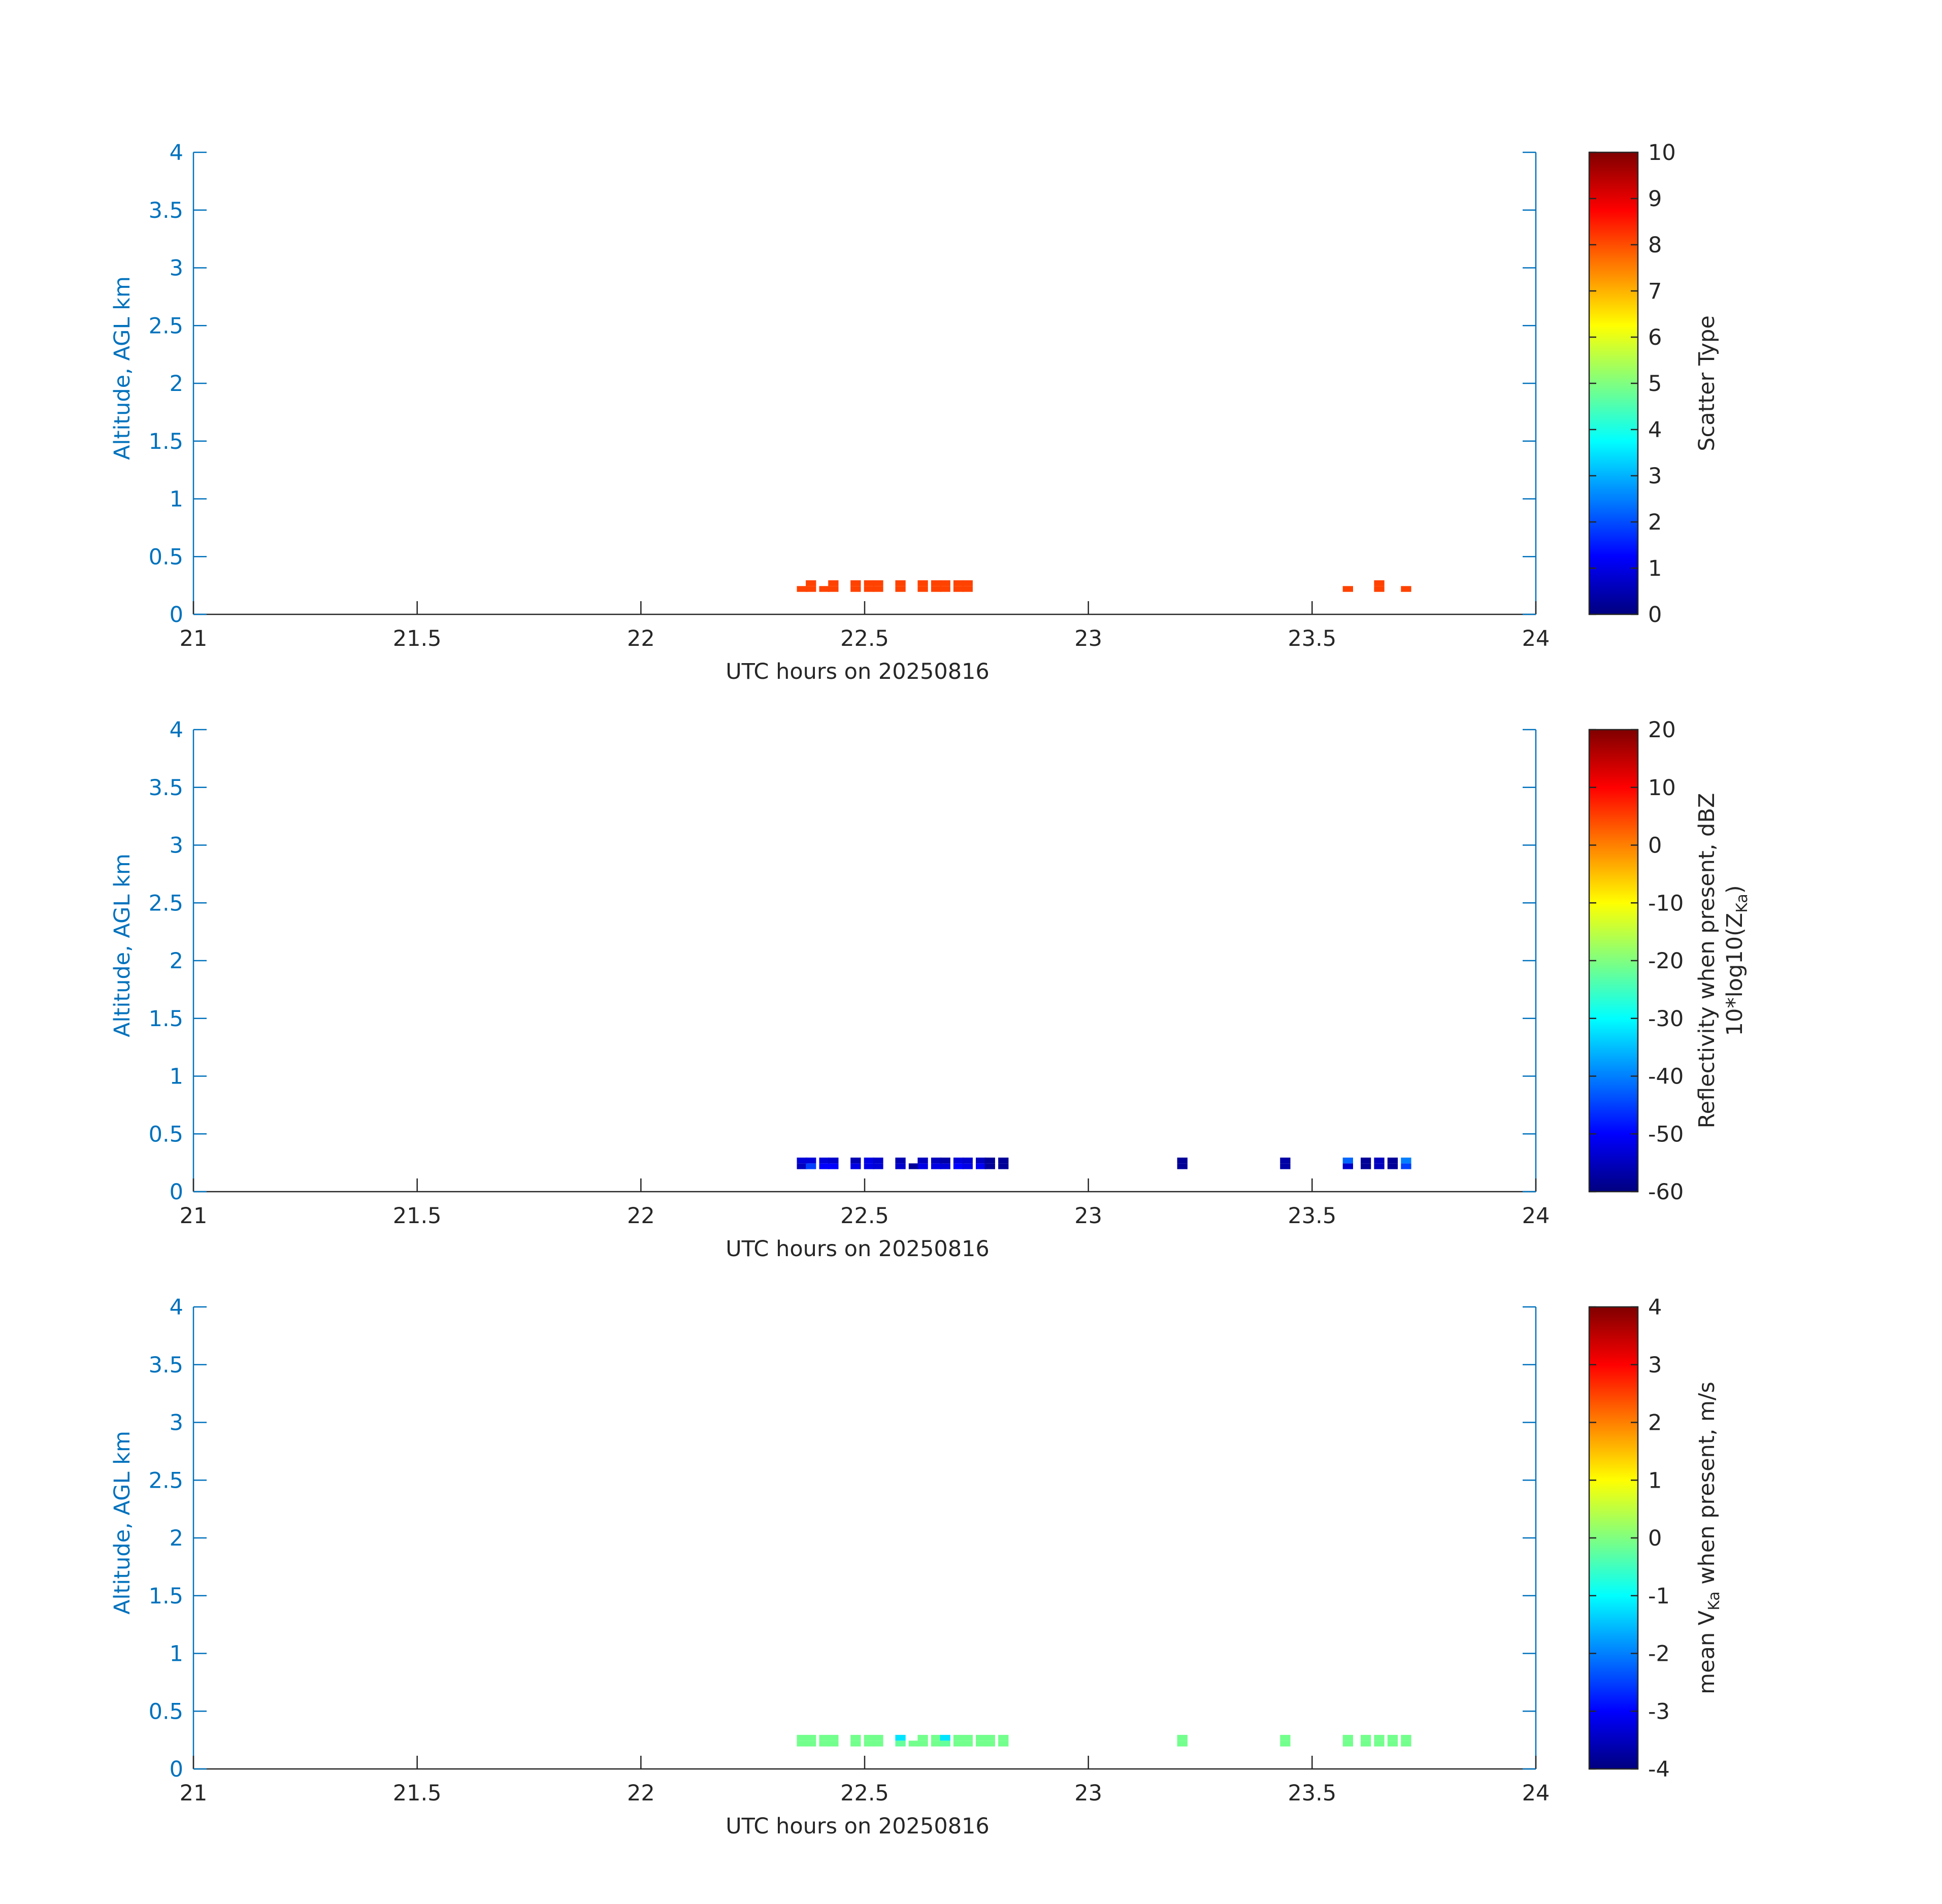 The image size is (1942, 1904). What do you see at coordinates (1536, 1794) in the screenshot?
I see `x-tick-label: 24` at bounding box center [1536, 1794].